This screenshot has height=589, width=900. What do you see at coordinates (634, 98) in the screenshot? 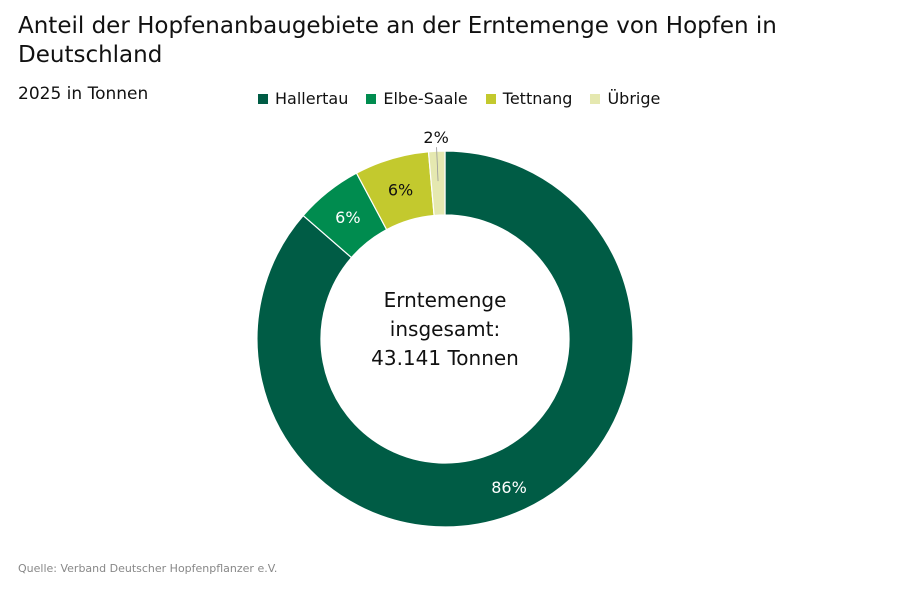
I see `legend-label: Übrige` at bounding box center [634, 98].